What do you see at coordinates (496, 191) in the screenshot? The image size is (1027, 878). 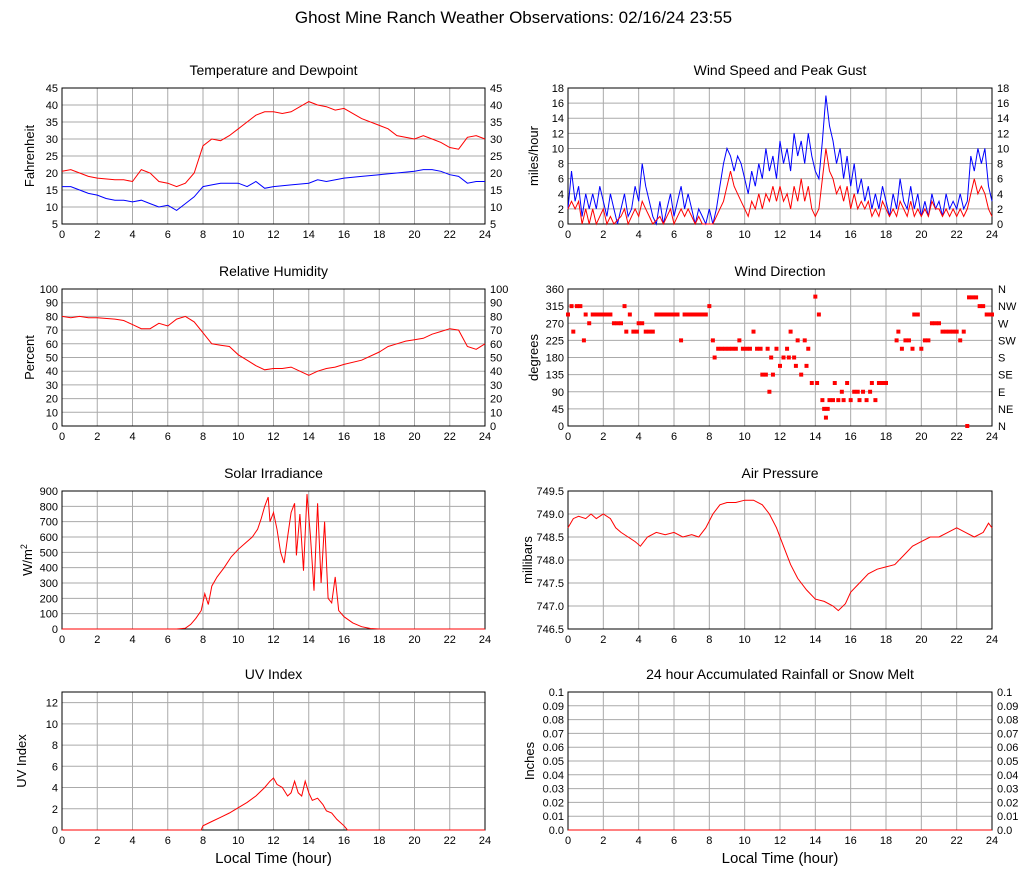 I see `y-tick-label-right: 15` at bounding box center [496, 191].